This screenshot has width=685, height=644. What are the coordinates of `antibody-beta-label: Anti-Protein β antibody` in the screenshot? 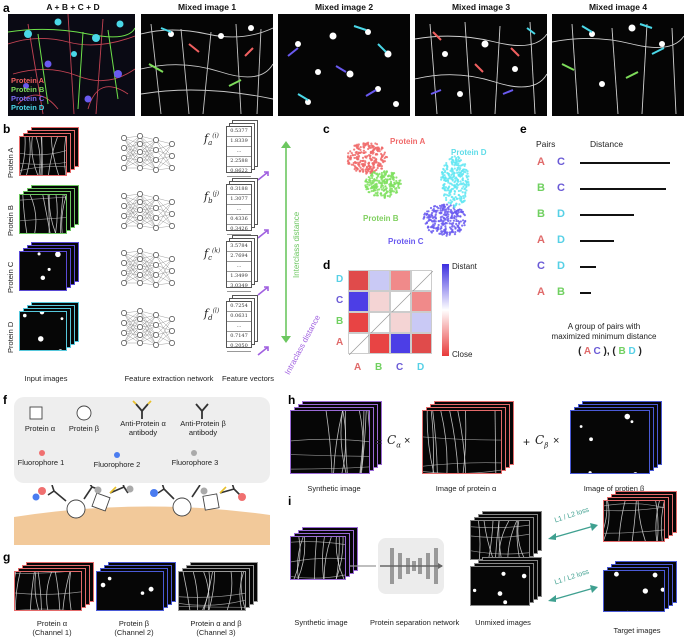 It's located at (203, 428).